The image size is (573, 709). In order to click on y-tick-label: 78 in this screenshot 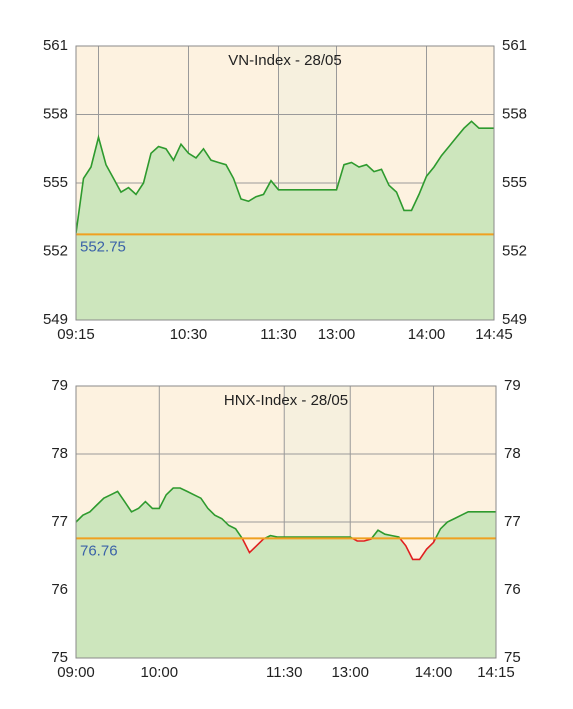, I will do `click(59, 453)`.